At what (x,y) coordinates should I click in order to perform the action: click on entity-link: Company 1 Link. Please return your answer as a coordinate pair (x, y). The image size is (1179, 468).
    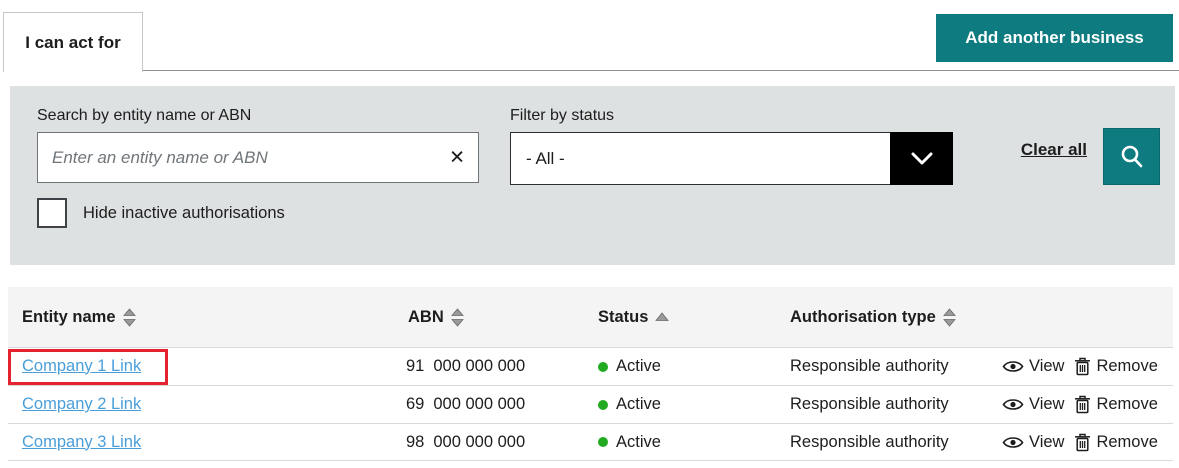
    Looking at the image, I should click on (82, 365).